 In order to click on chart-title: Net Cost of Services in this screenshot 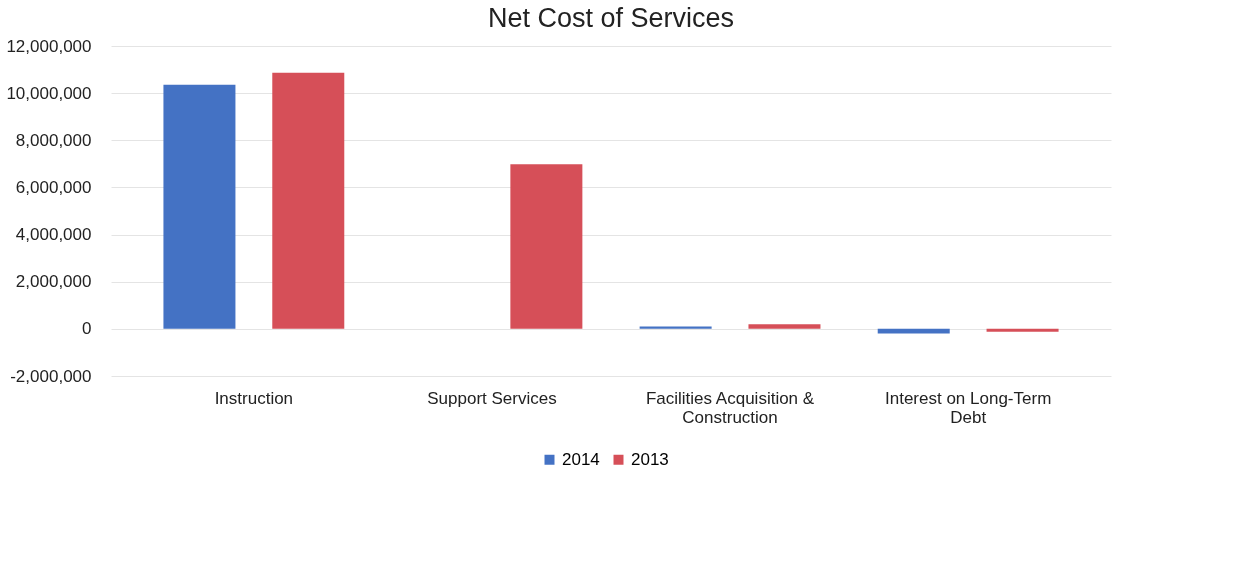, I will do `click(611, 18)`.